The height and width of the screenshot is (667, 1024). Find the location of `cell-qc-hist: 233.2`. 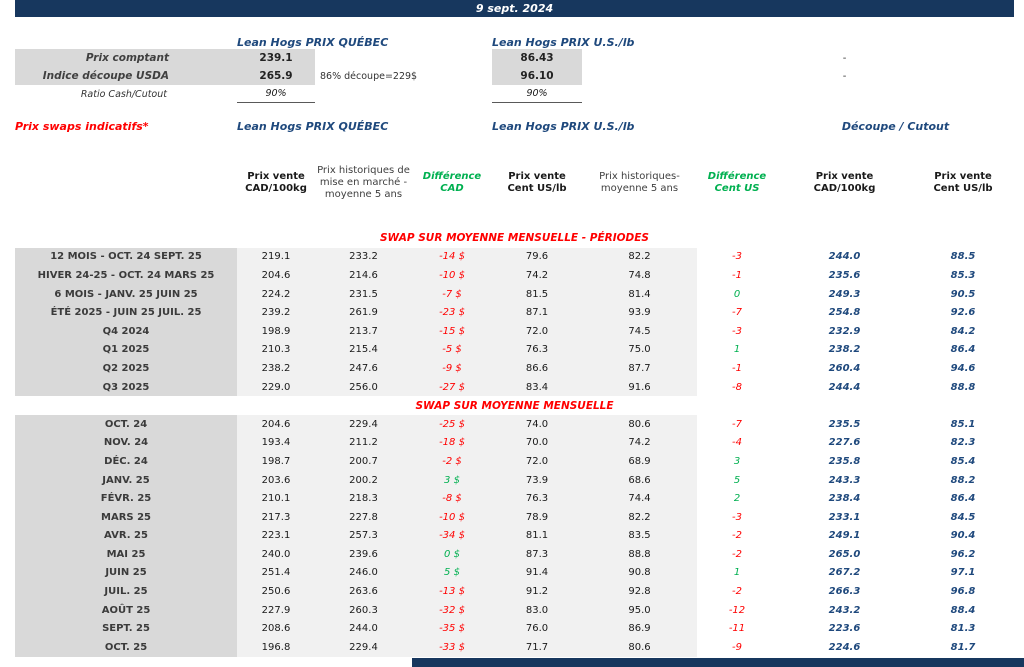

cell-qc-hist: 233.2 is located at coordinates (363, 257).